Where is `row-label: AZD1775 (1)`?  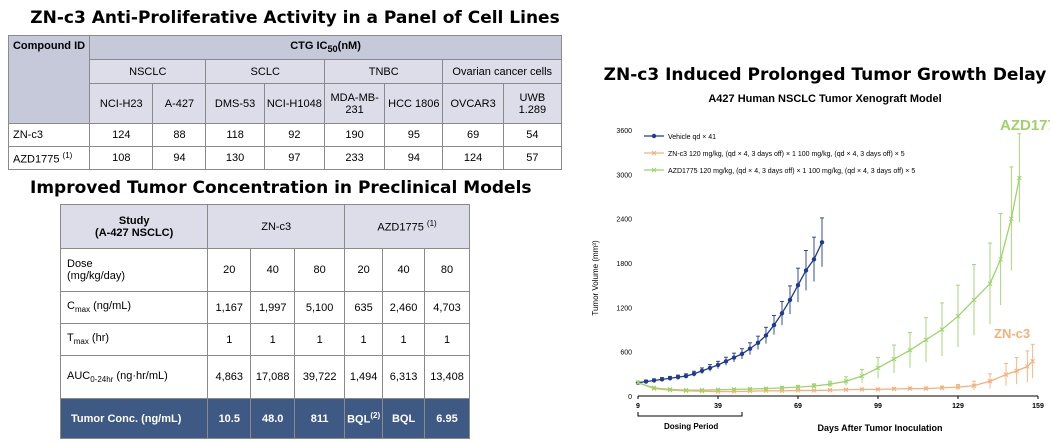
row-label: AZD1775 (1) is located at coordinates (49, 158).